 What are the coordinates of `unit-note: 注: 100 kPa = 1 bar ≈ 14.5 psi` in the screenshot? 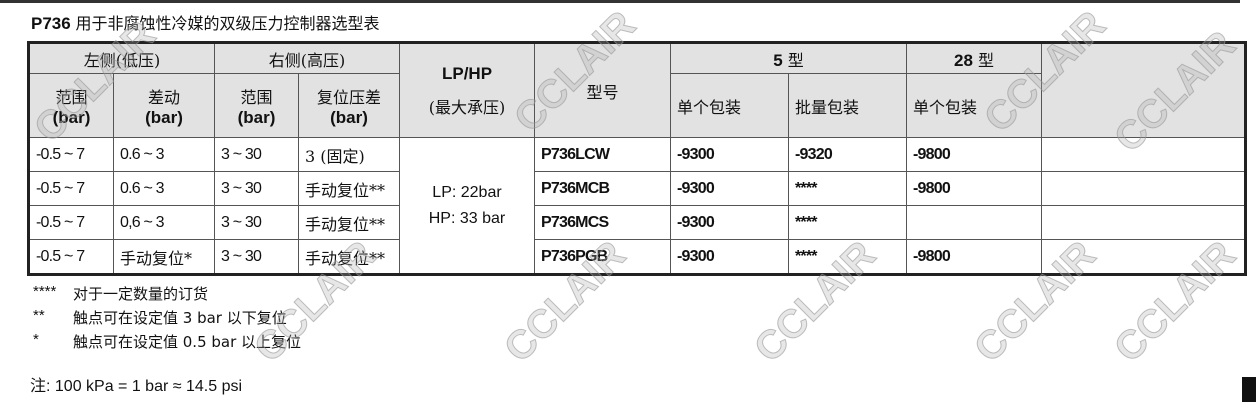 It's located at (136, 386).